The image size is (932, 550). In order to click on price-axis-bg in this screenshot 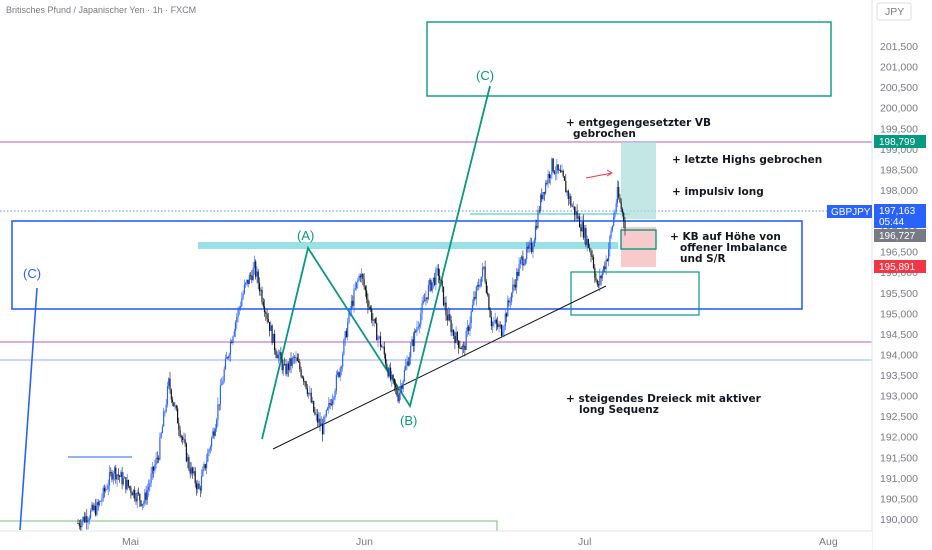, I will do `click(902, 275)`.